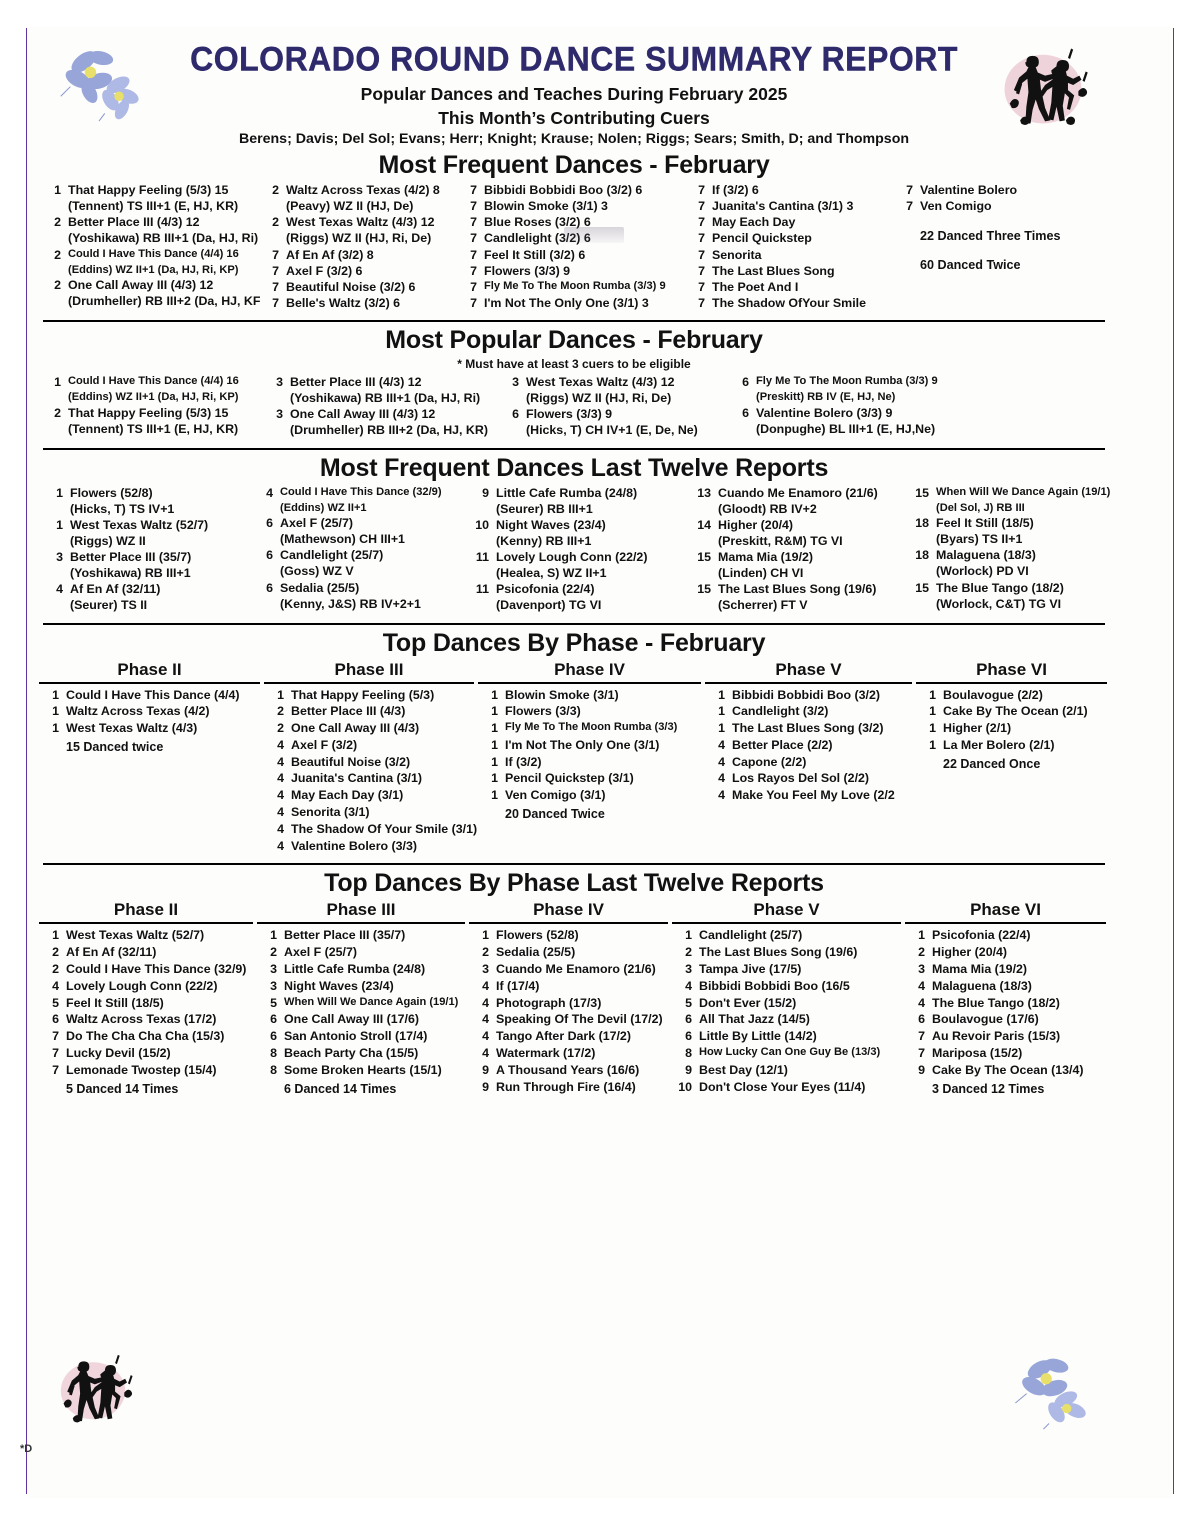  I want to click on row-dance: Au Revoir Paris (15/3), so click(996, 1036).